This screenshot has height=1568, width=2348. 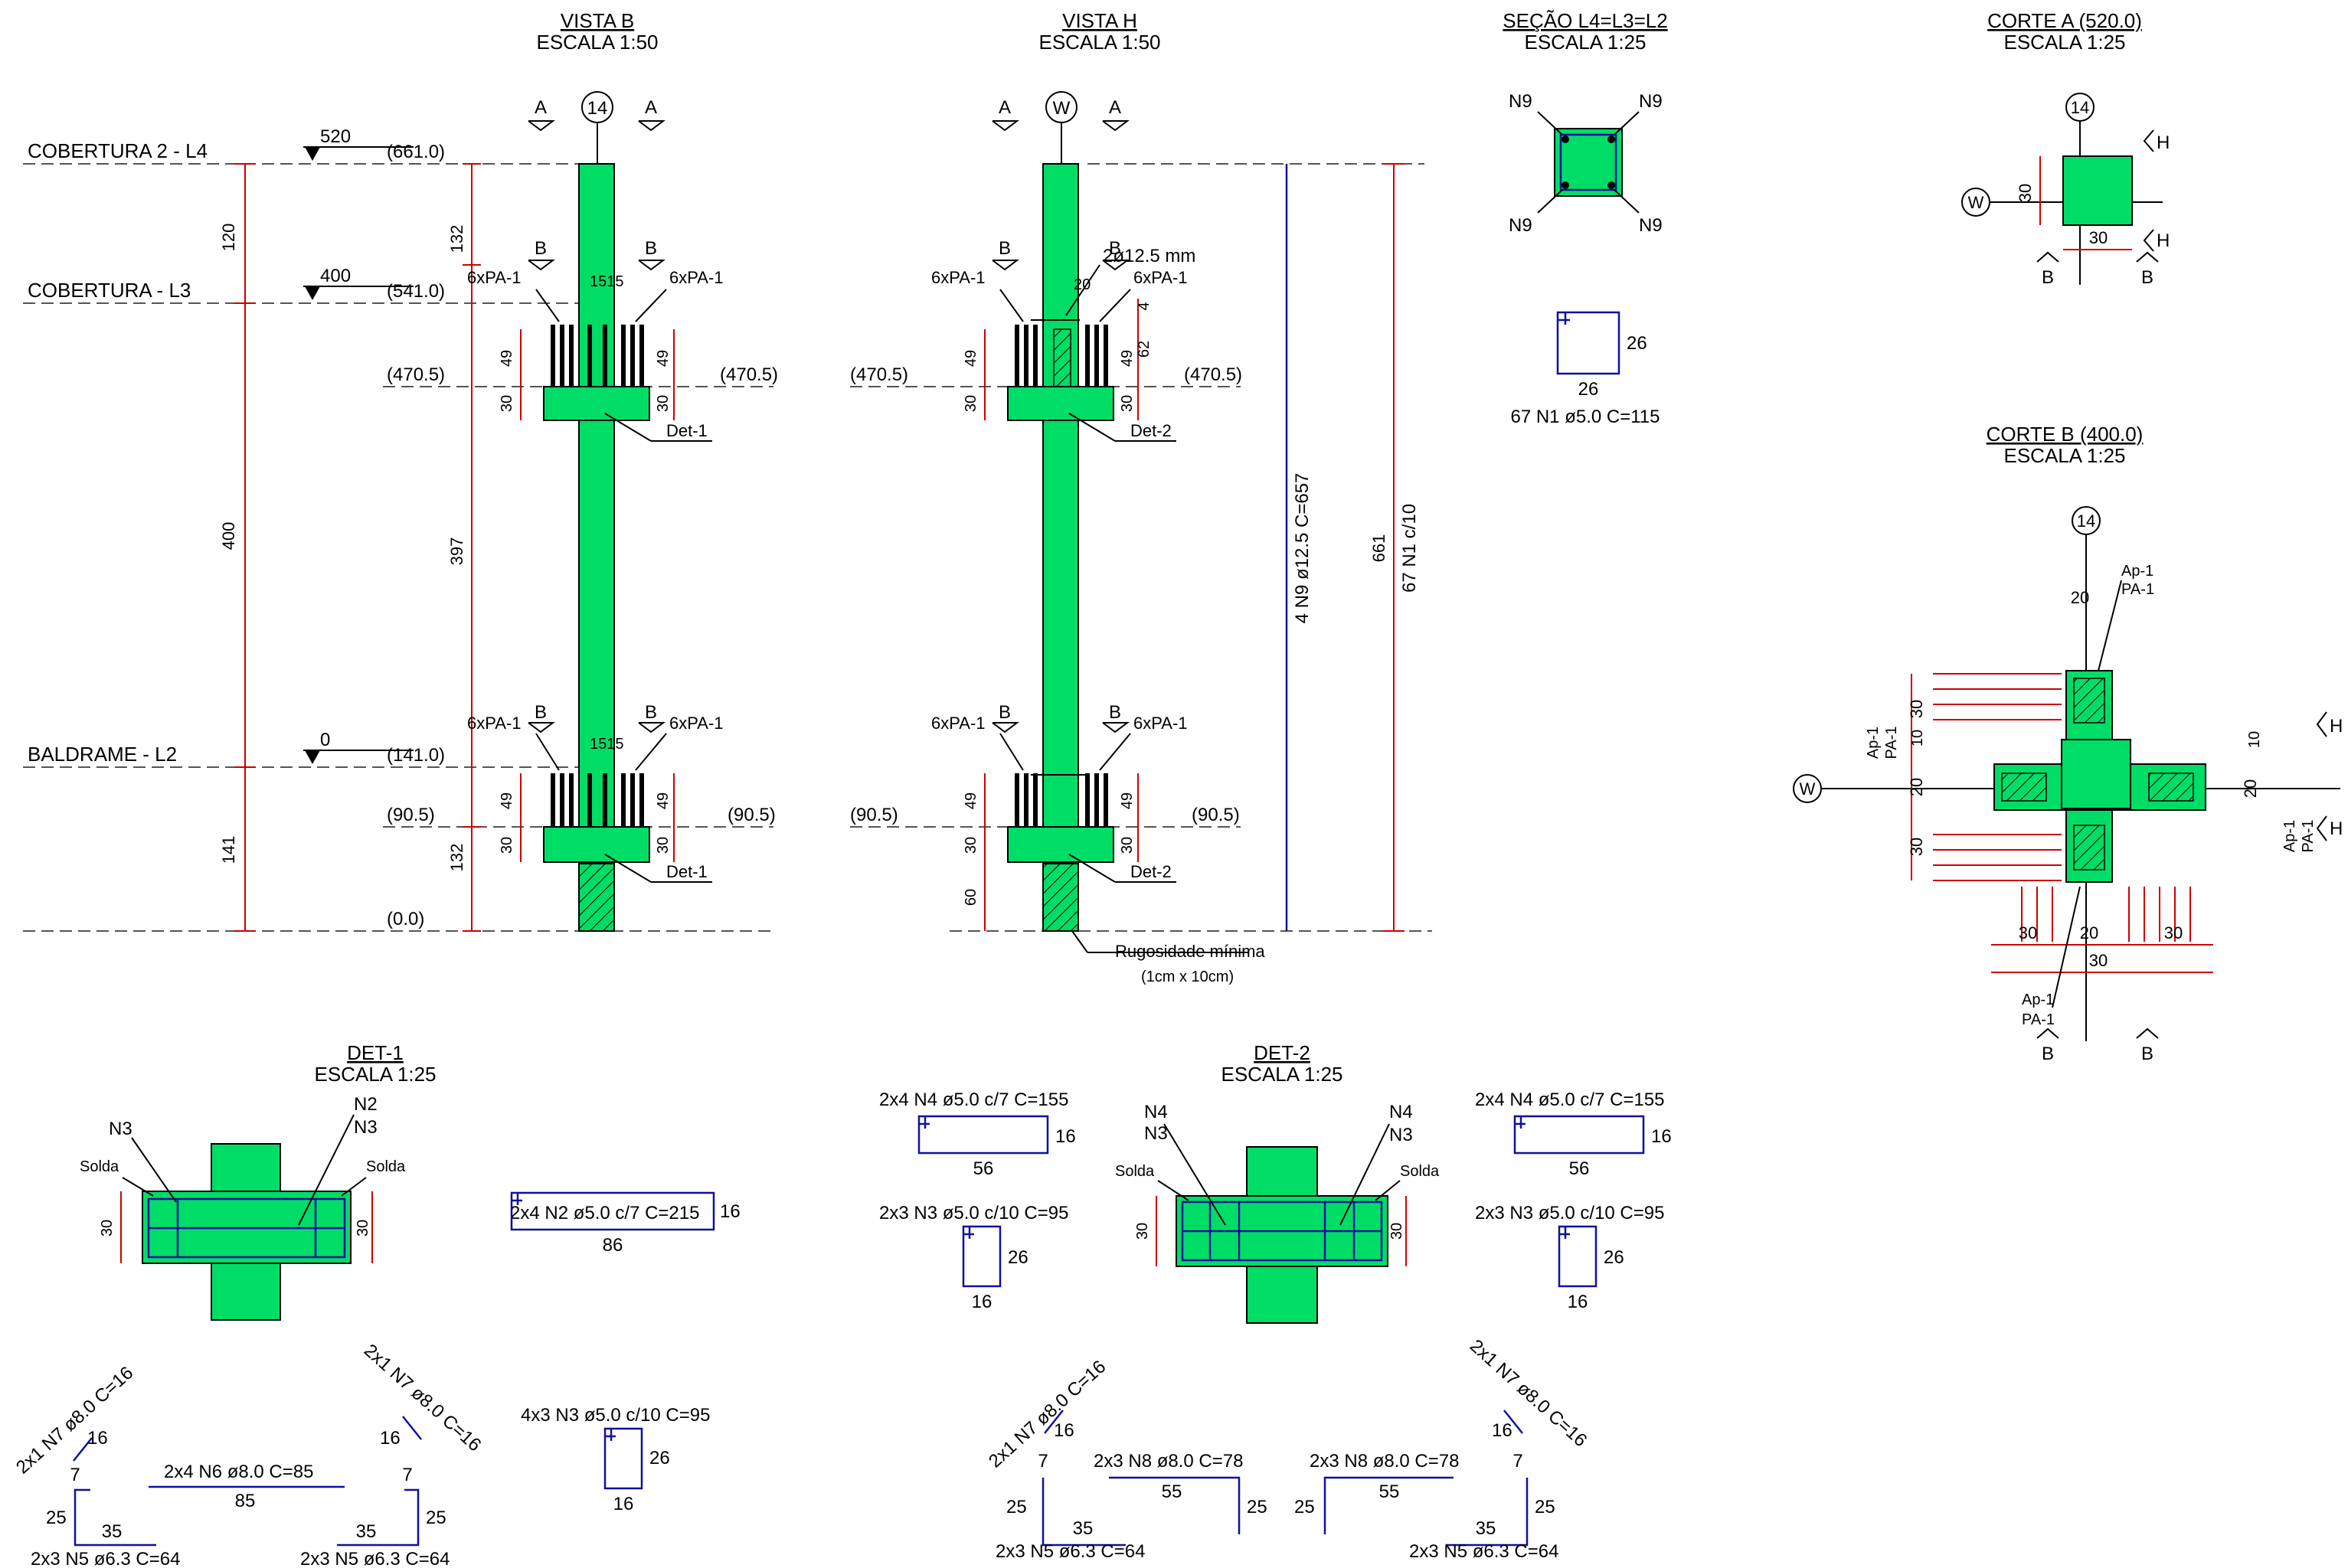 I want to click on elev-upper-corbel-left: (470.5), so click(x=416, y=374).